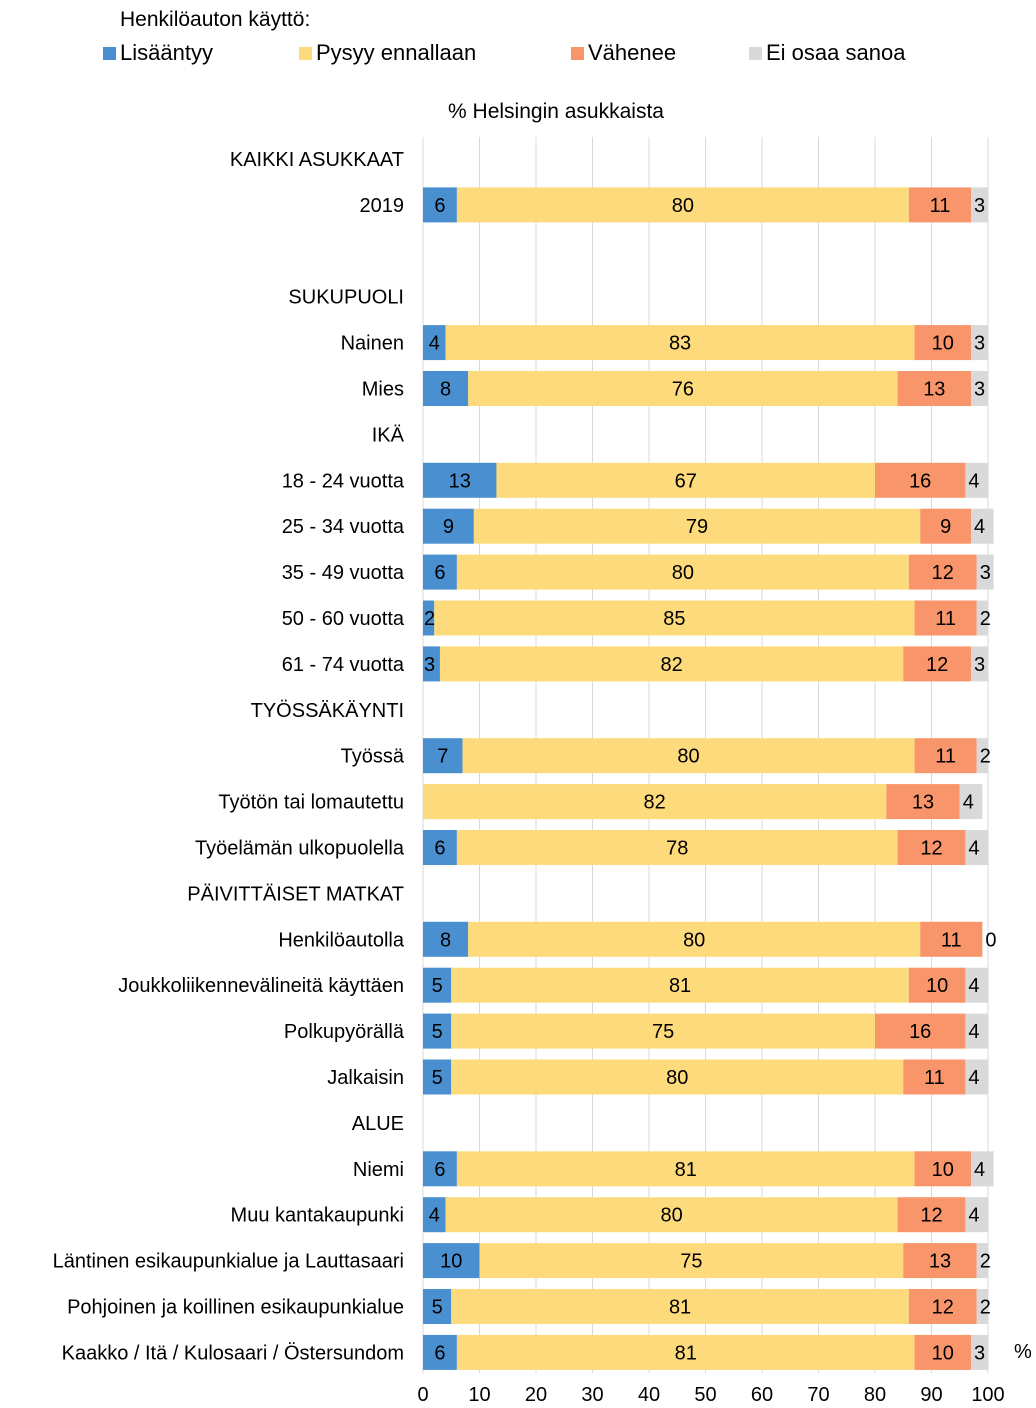 The height and width of the screenshot is (1408, 1036). What do you see at coordinates (305, 53) in the screenshot?
I see `legend-swatch-pysyy-ennallaan` at bounding box center [305, 53].